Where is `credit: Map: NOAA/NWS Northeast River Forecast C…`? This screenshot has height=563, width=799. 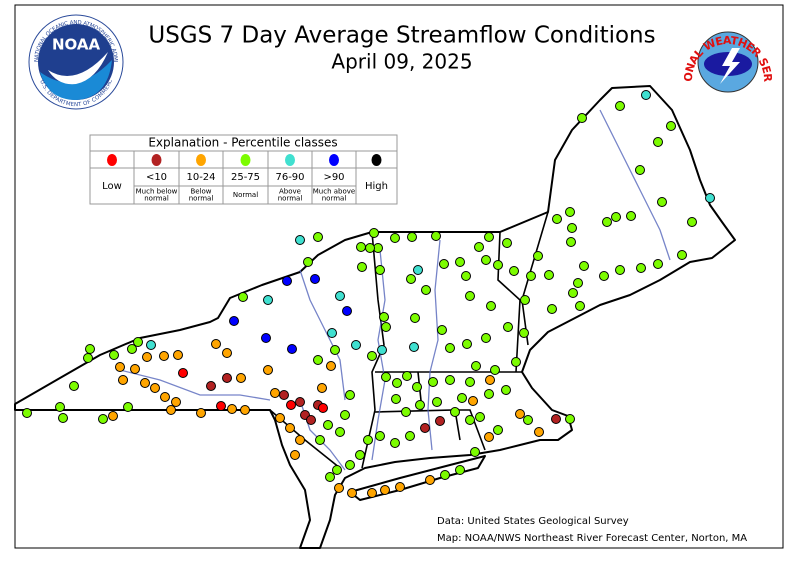
credit: Map: NOAA/NWS Northeast River Forecast C… is located at coordinates (592, 538).